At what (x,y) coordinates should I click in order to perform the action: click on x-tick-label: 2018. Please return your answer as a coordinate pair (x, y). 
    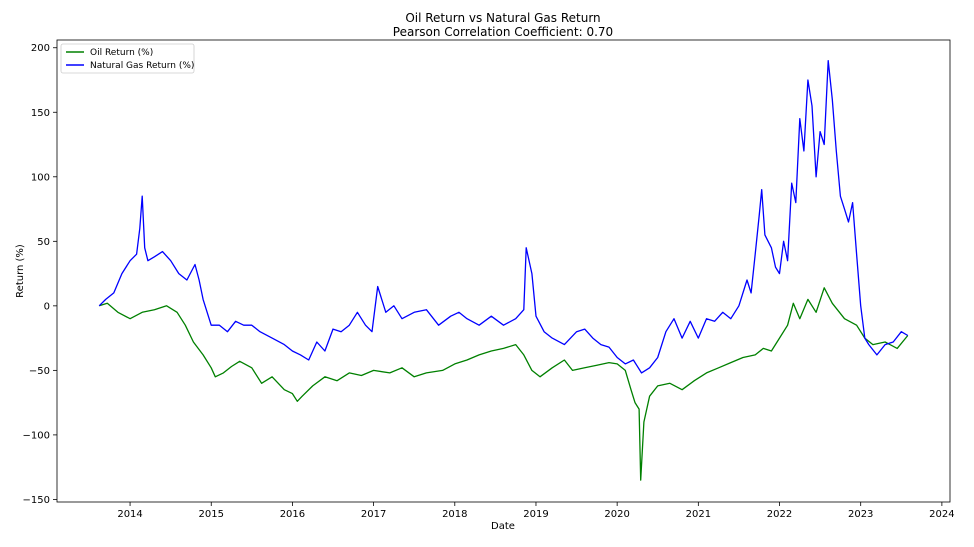
    Looking at the image, I should click on (454, 514).